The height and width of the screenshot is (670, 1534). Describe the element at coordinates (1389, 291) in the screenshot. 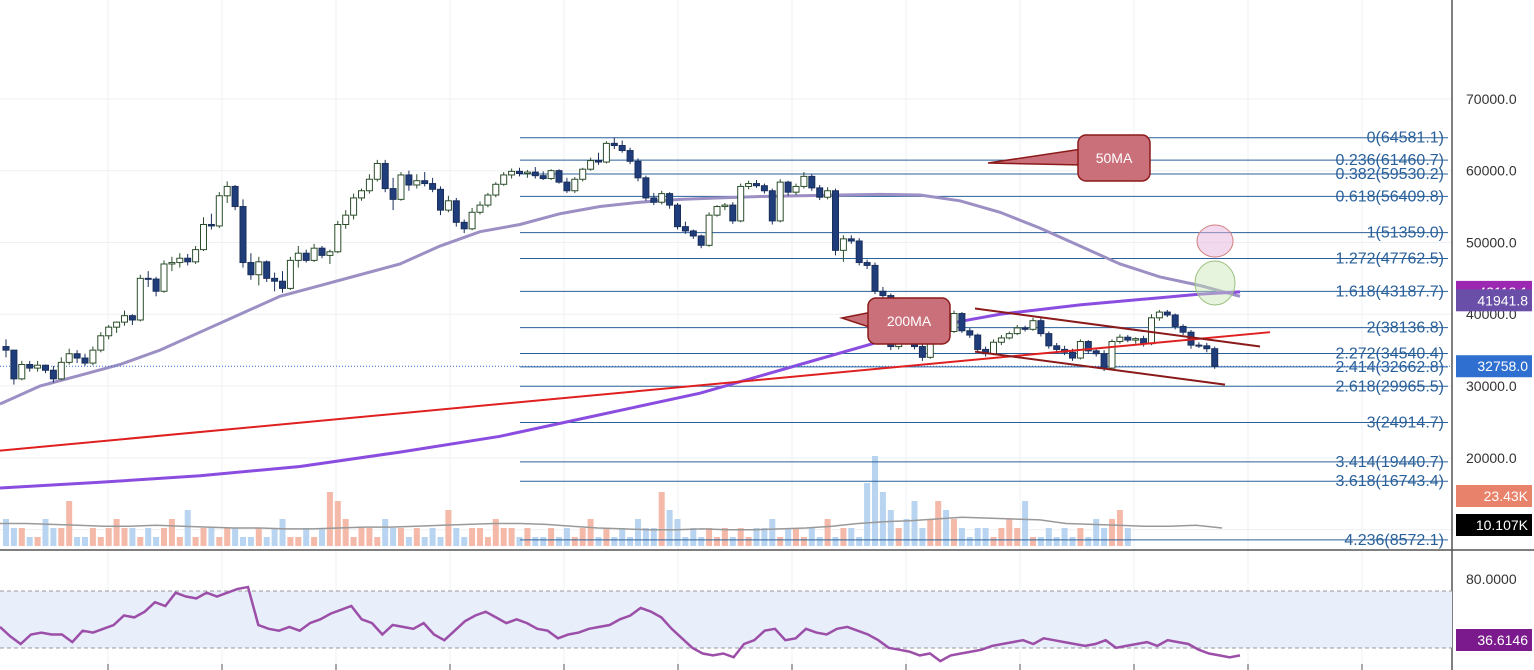

I see `fib-label: 1.618(43187.7)` at that location.